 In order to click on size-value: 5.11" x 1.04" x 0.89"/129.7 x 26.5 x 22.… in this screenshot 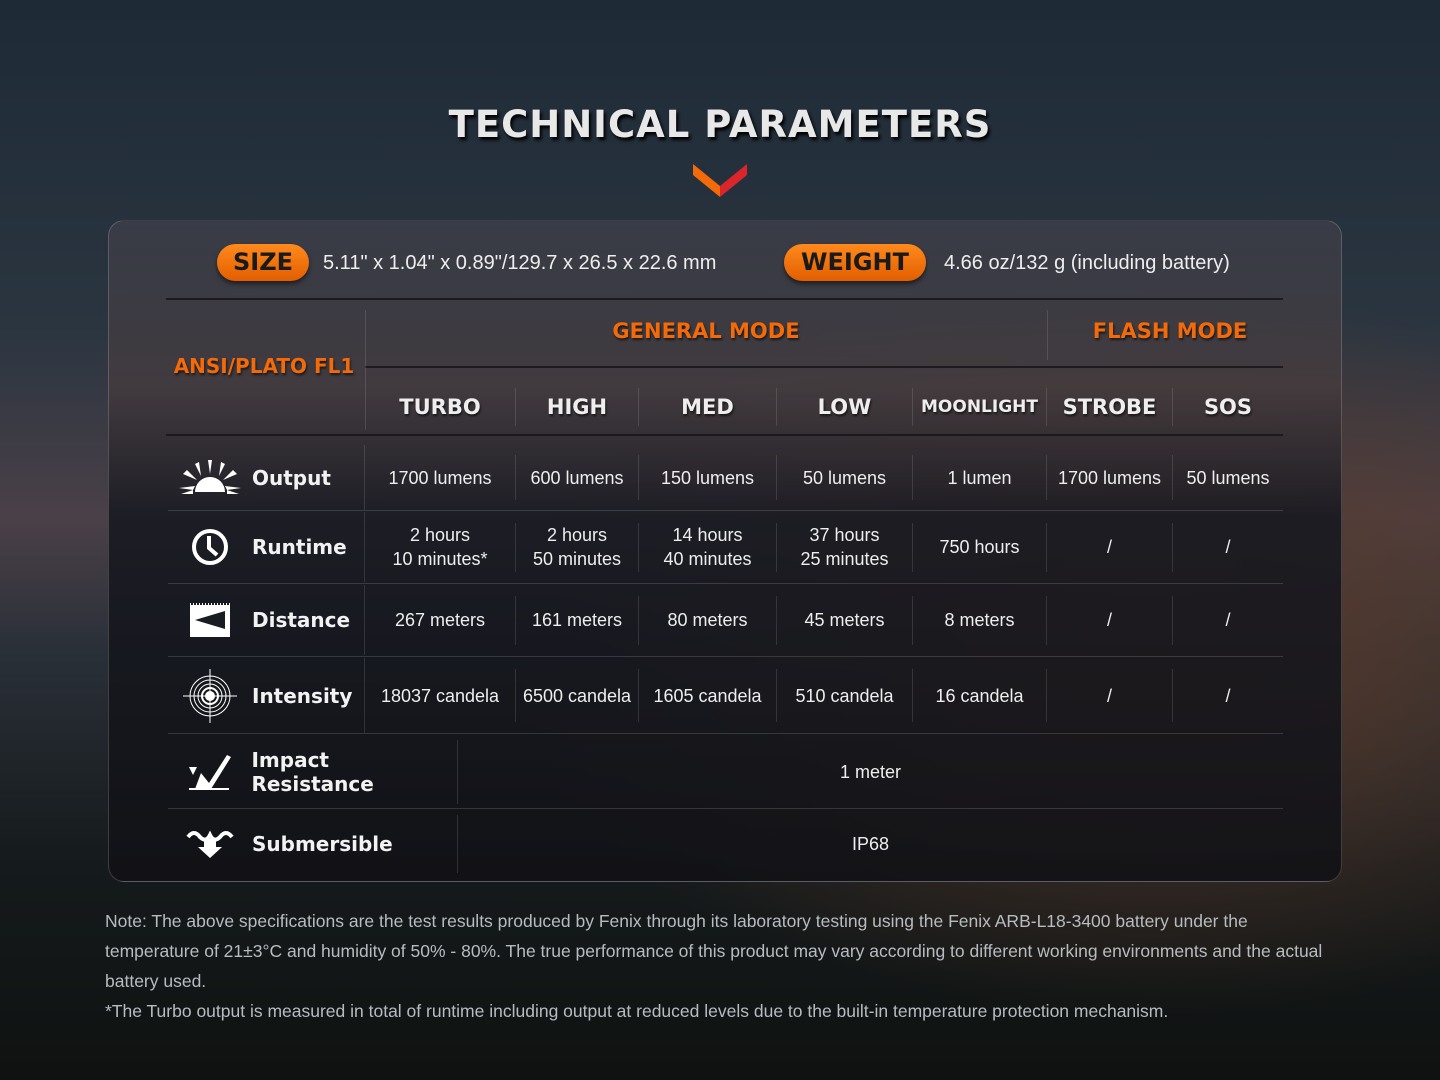, I will do `click(520, 263)`.